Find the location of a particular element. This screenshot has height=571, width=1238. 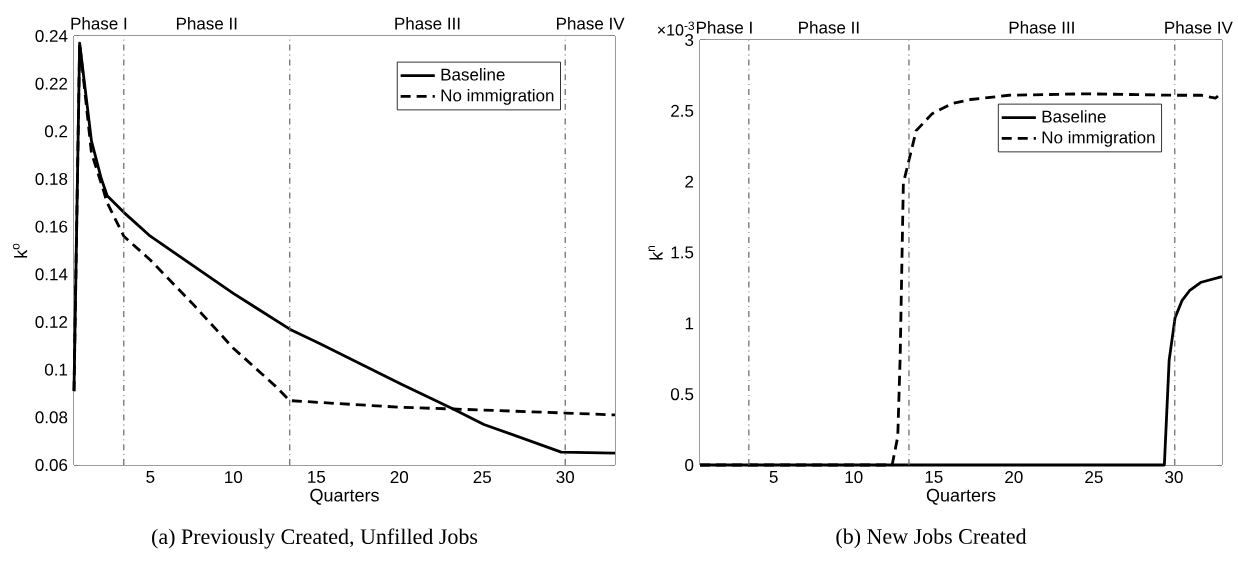

text: (a) Previously Created, Unfilled Jobs is located at coordinates (315, 538).